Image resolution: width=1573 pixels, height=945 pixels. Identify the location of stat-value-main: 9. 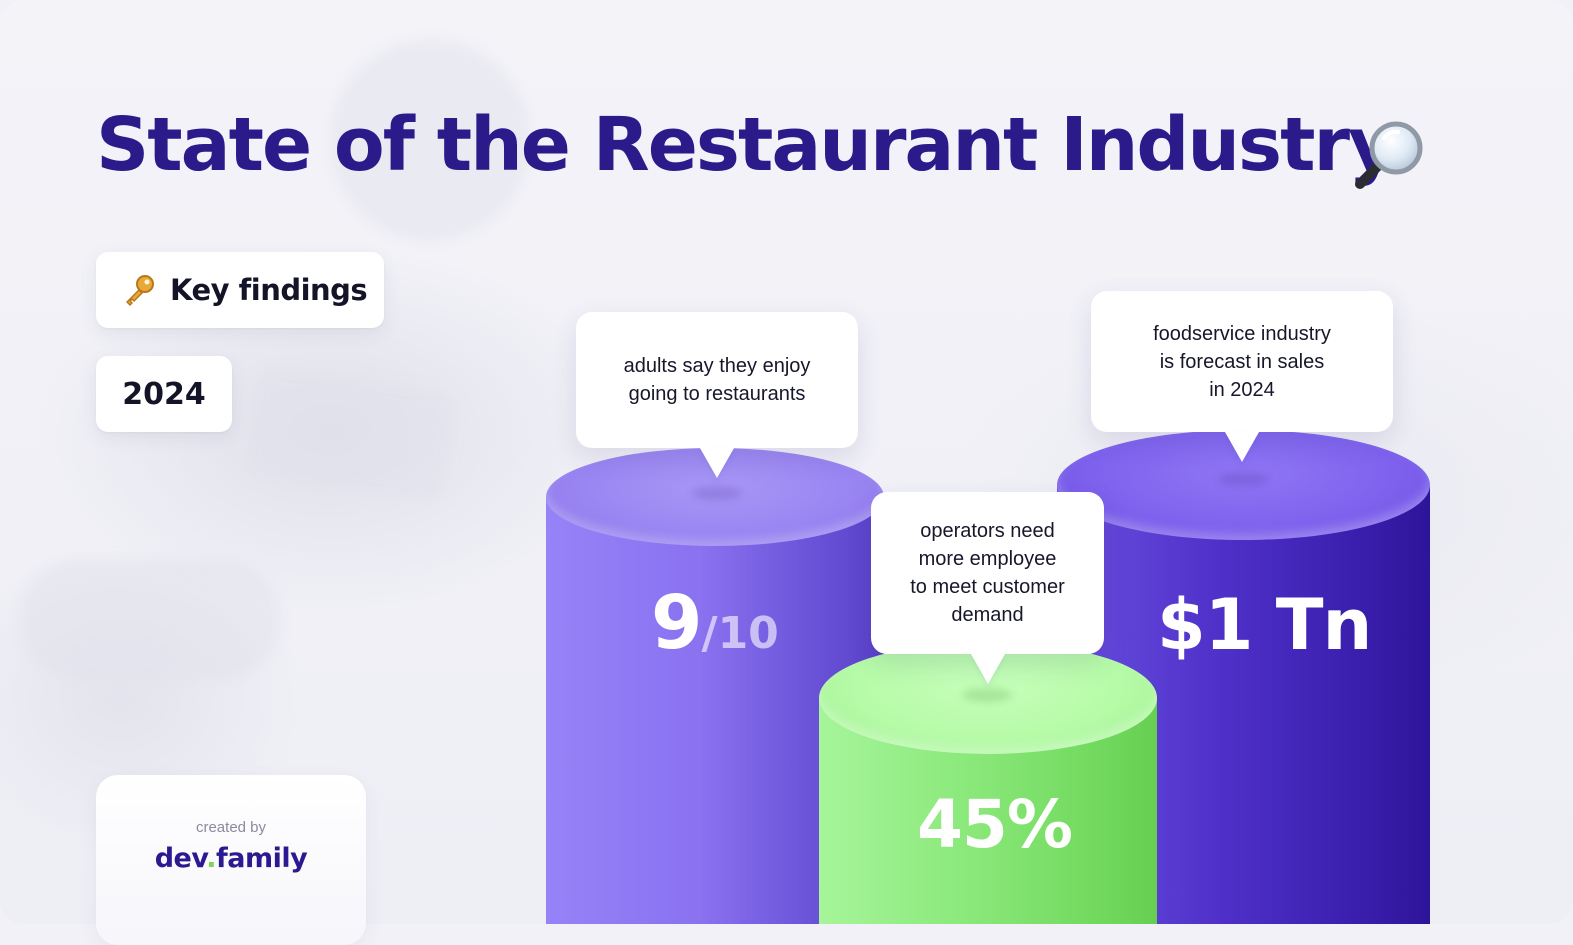
(676, 623).